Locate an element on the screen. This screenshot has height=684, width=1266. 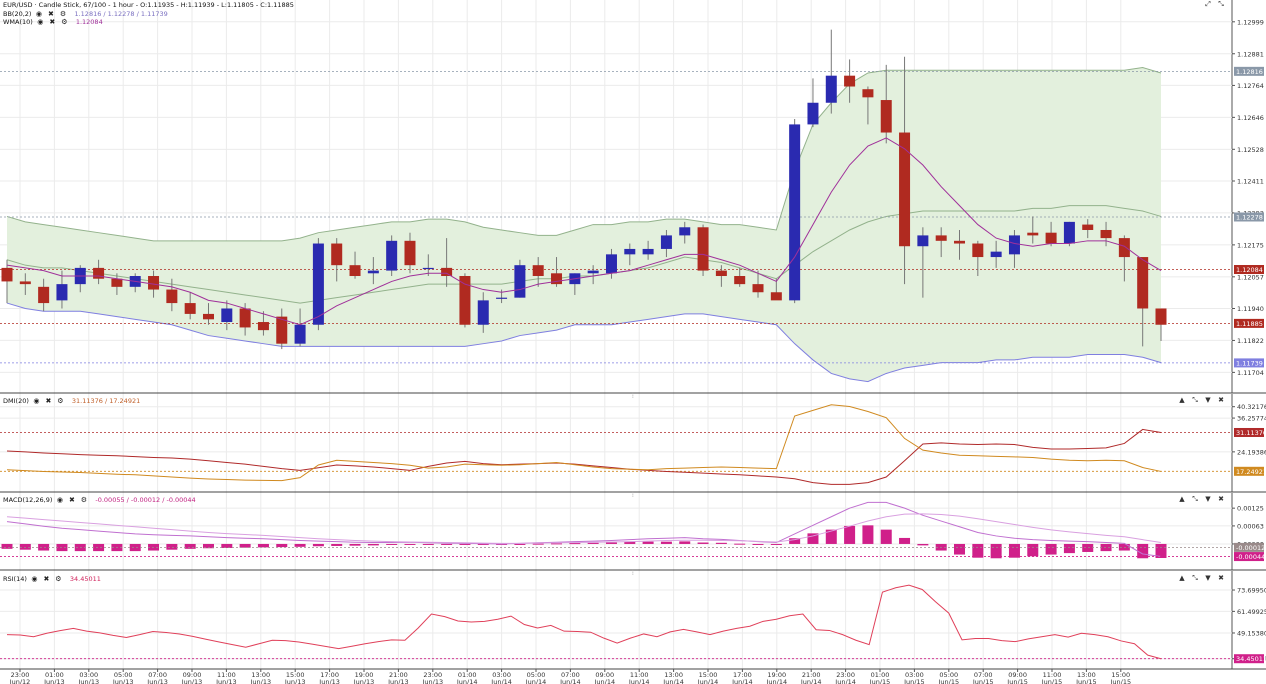
date-axis-label: Jun/15 is located at coordinates (1052, 681).